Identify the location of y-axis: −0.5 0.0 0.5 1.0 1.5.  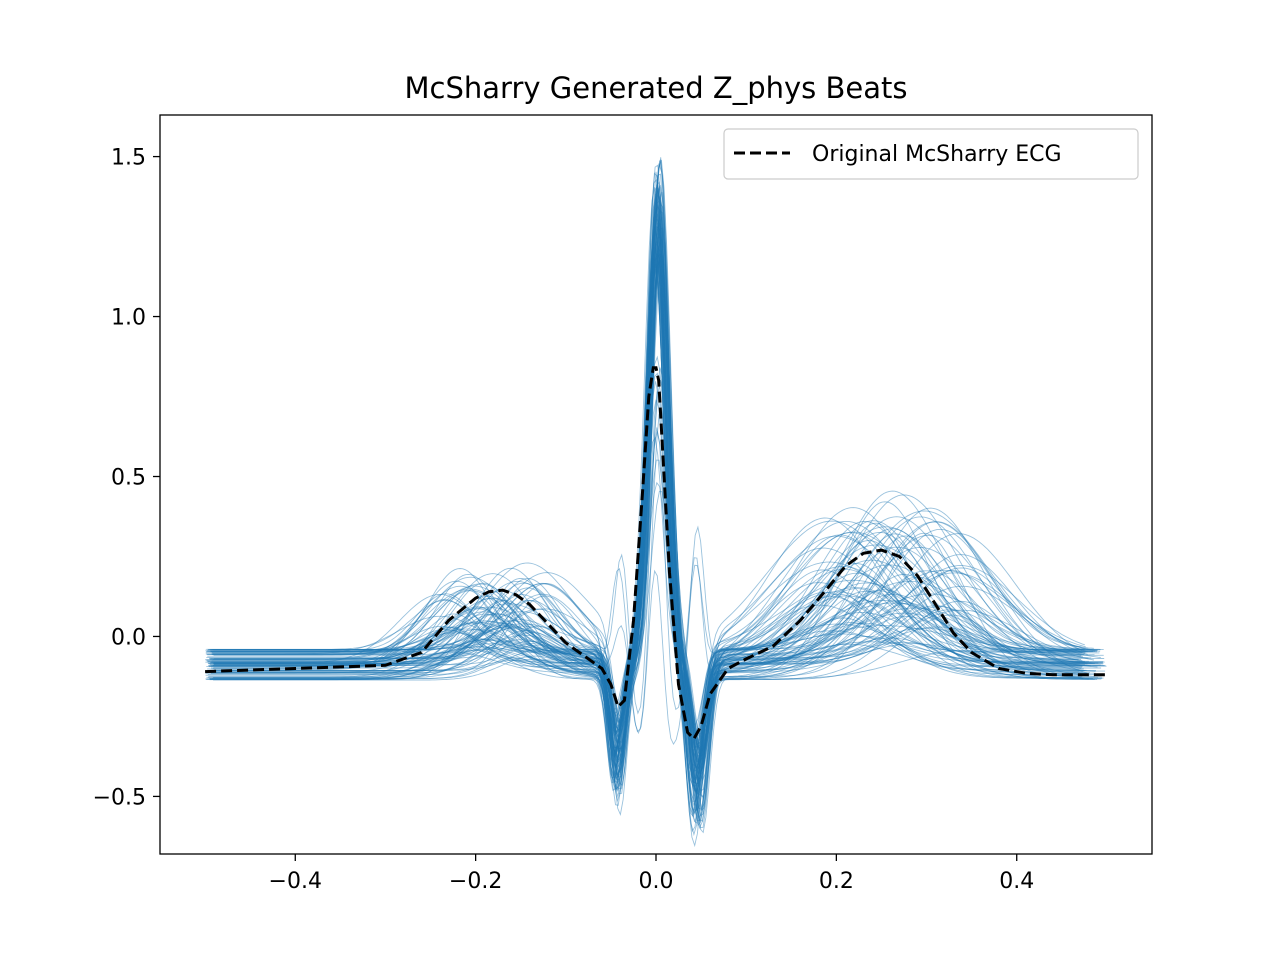
(126, 478).